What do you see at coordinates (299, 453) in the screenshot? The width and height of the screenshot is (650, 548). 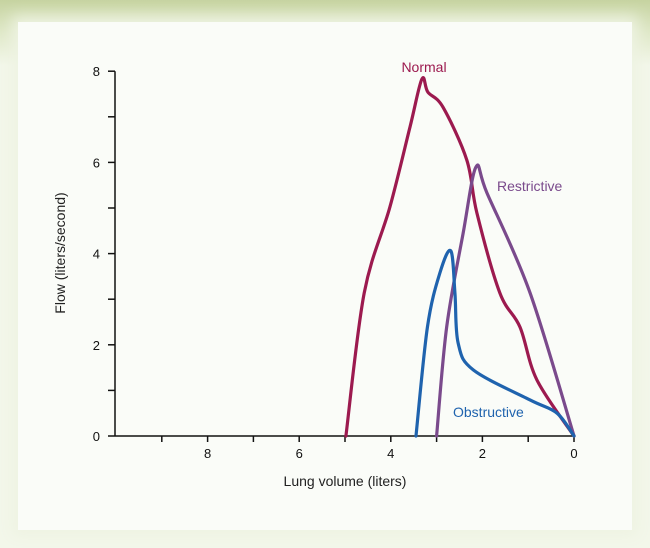 I see `x-tick-label: 6` at bounding box center [299, 453].